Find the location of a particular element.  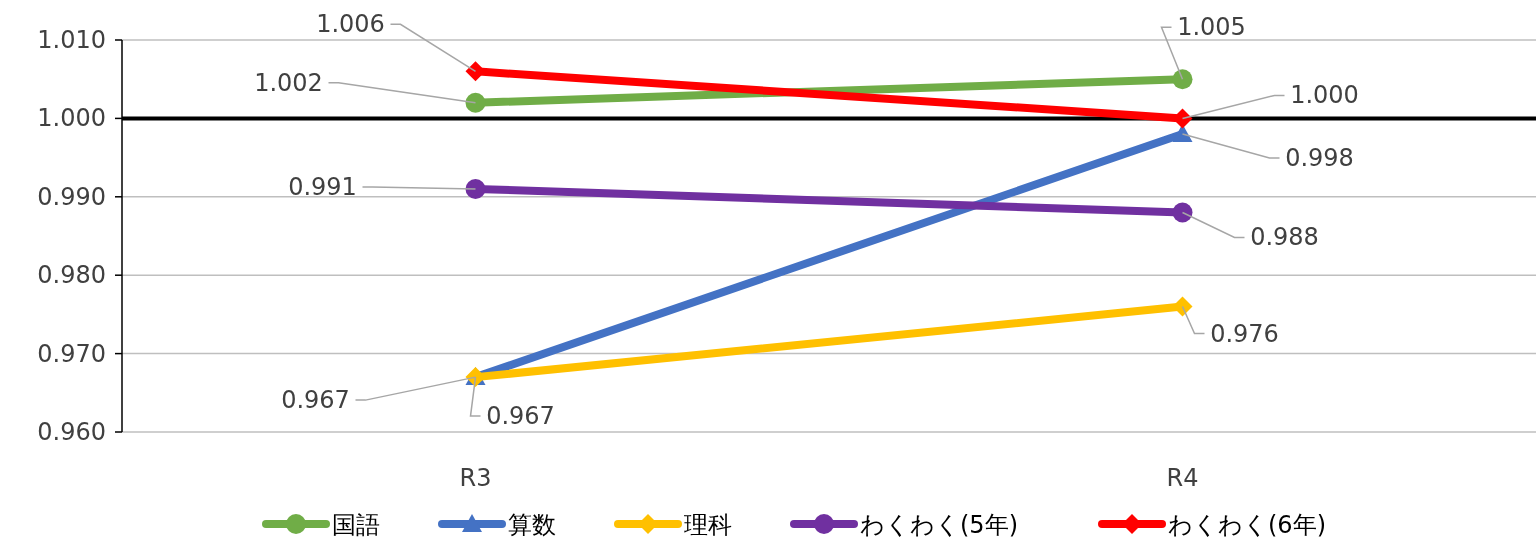

data-label: 1.000 is located at coordinates (1324, 95).